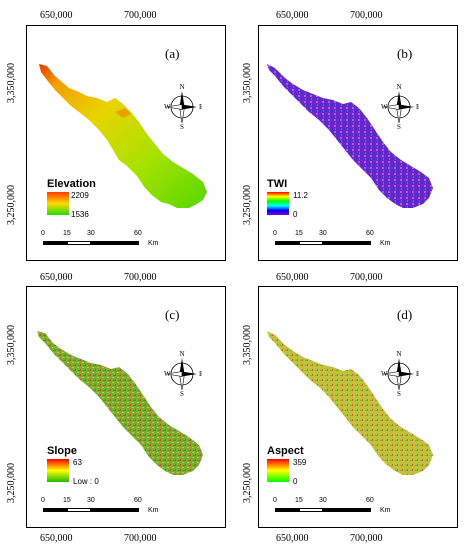 The image size is (466, 550). What do you see at coordinates (300, 462) in the screenshot?
I see `legend-max-d: 359` at bounding box center [300, 462].